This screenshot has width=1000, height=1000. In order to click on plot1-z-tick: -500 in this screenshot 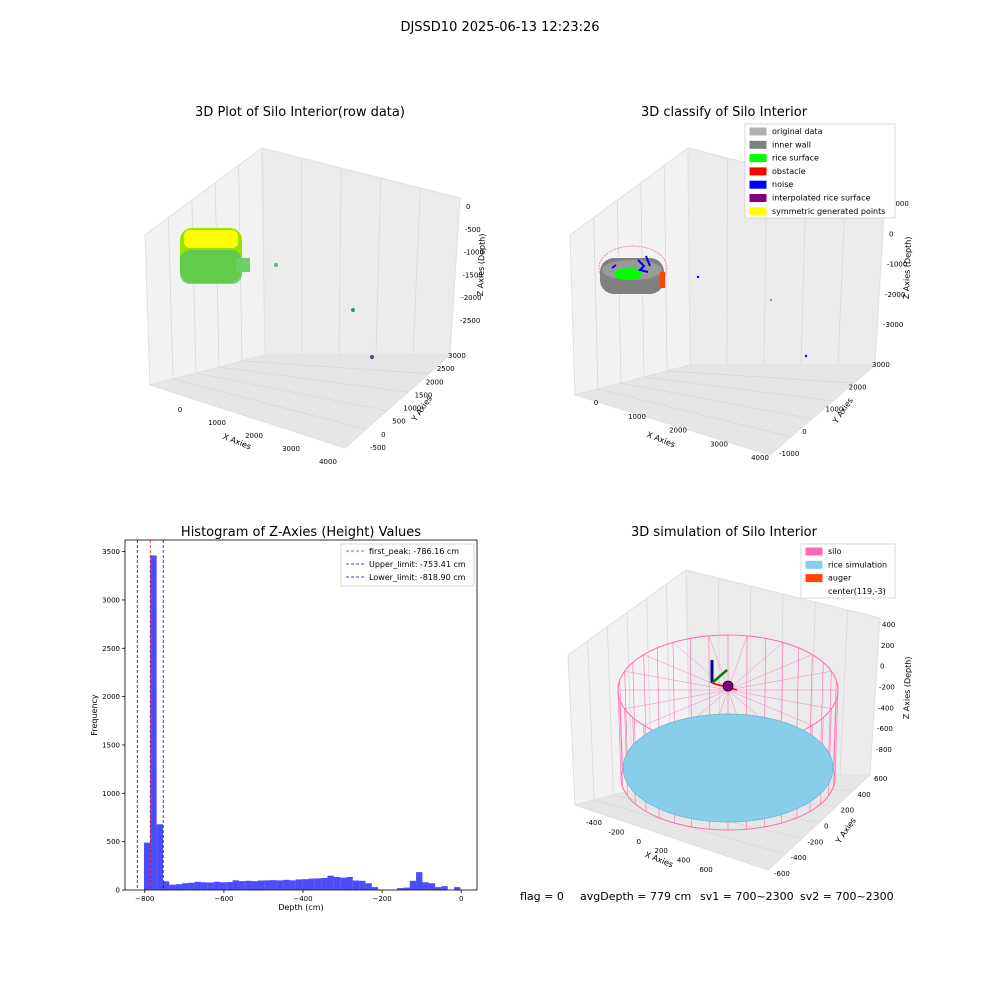, I will do `click(473, 230)`.